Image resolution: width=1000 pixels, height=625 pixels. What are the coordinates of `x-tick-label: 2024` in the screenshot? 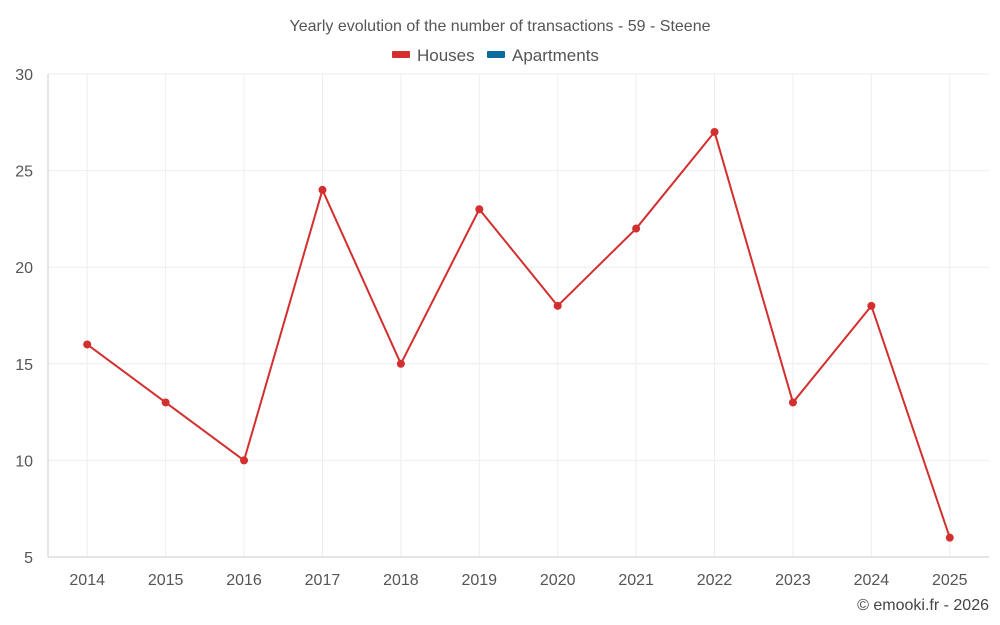 It's located at (872, 580).